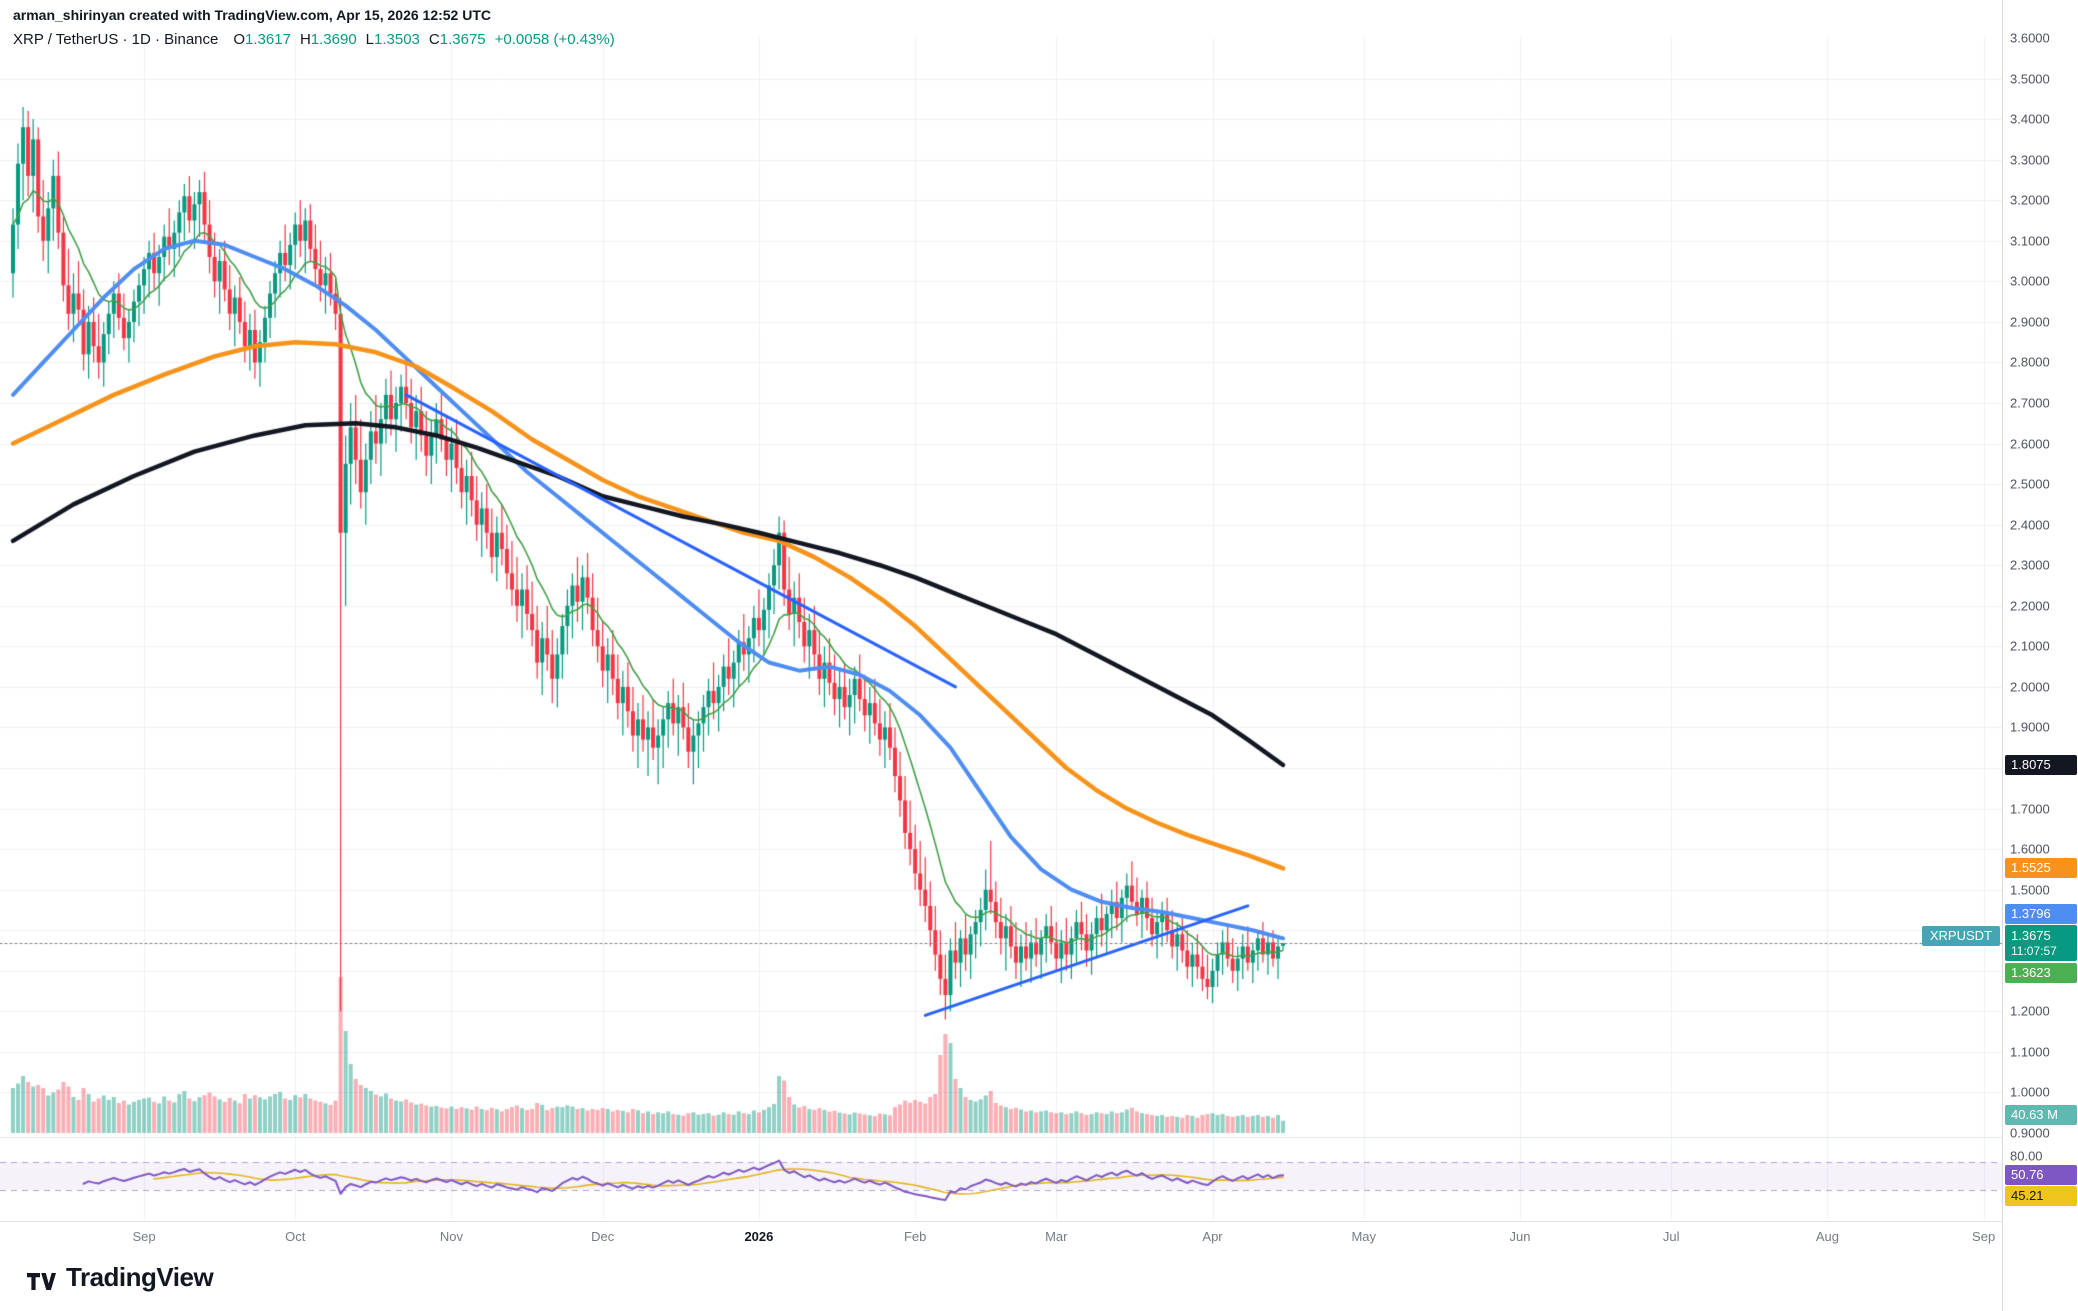 The width and height of the screenshot is (2078, 1311). What do you see at coordinates (2030, 890) in the screenshot?
I see `price-tick-label: 1.5000` at bounding box center [2030, 890].